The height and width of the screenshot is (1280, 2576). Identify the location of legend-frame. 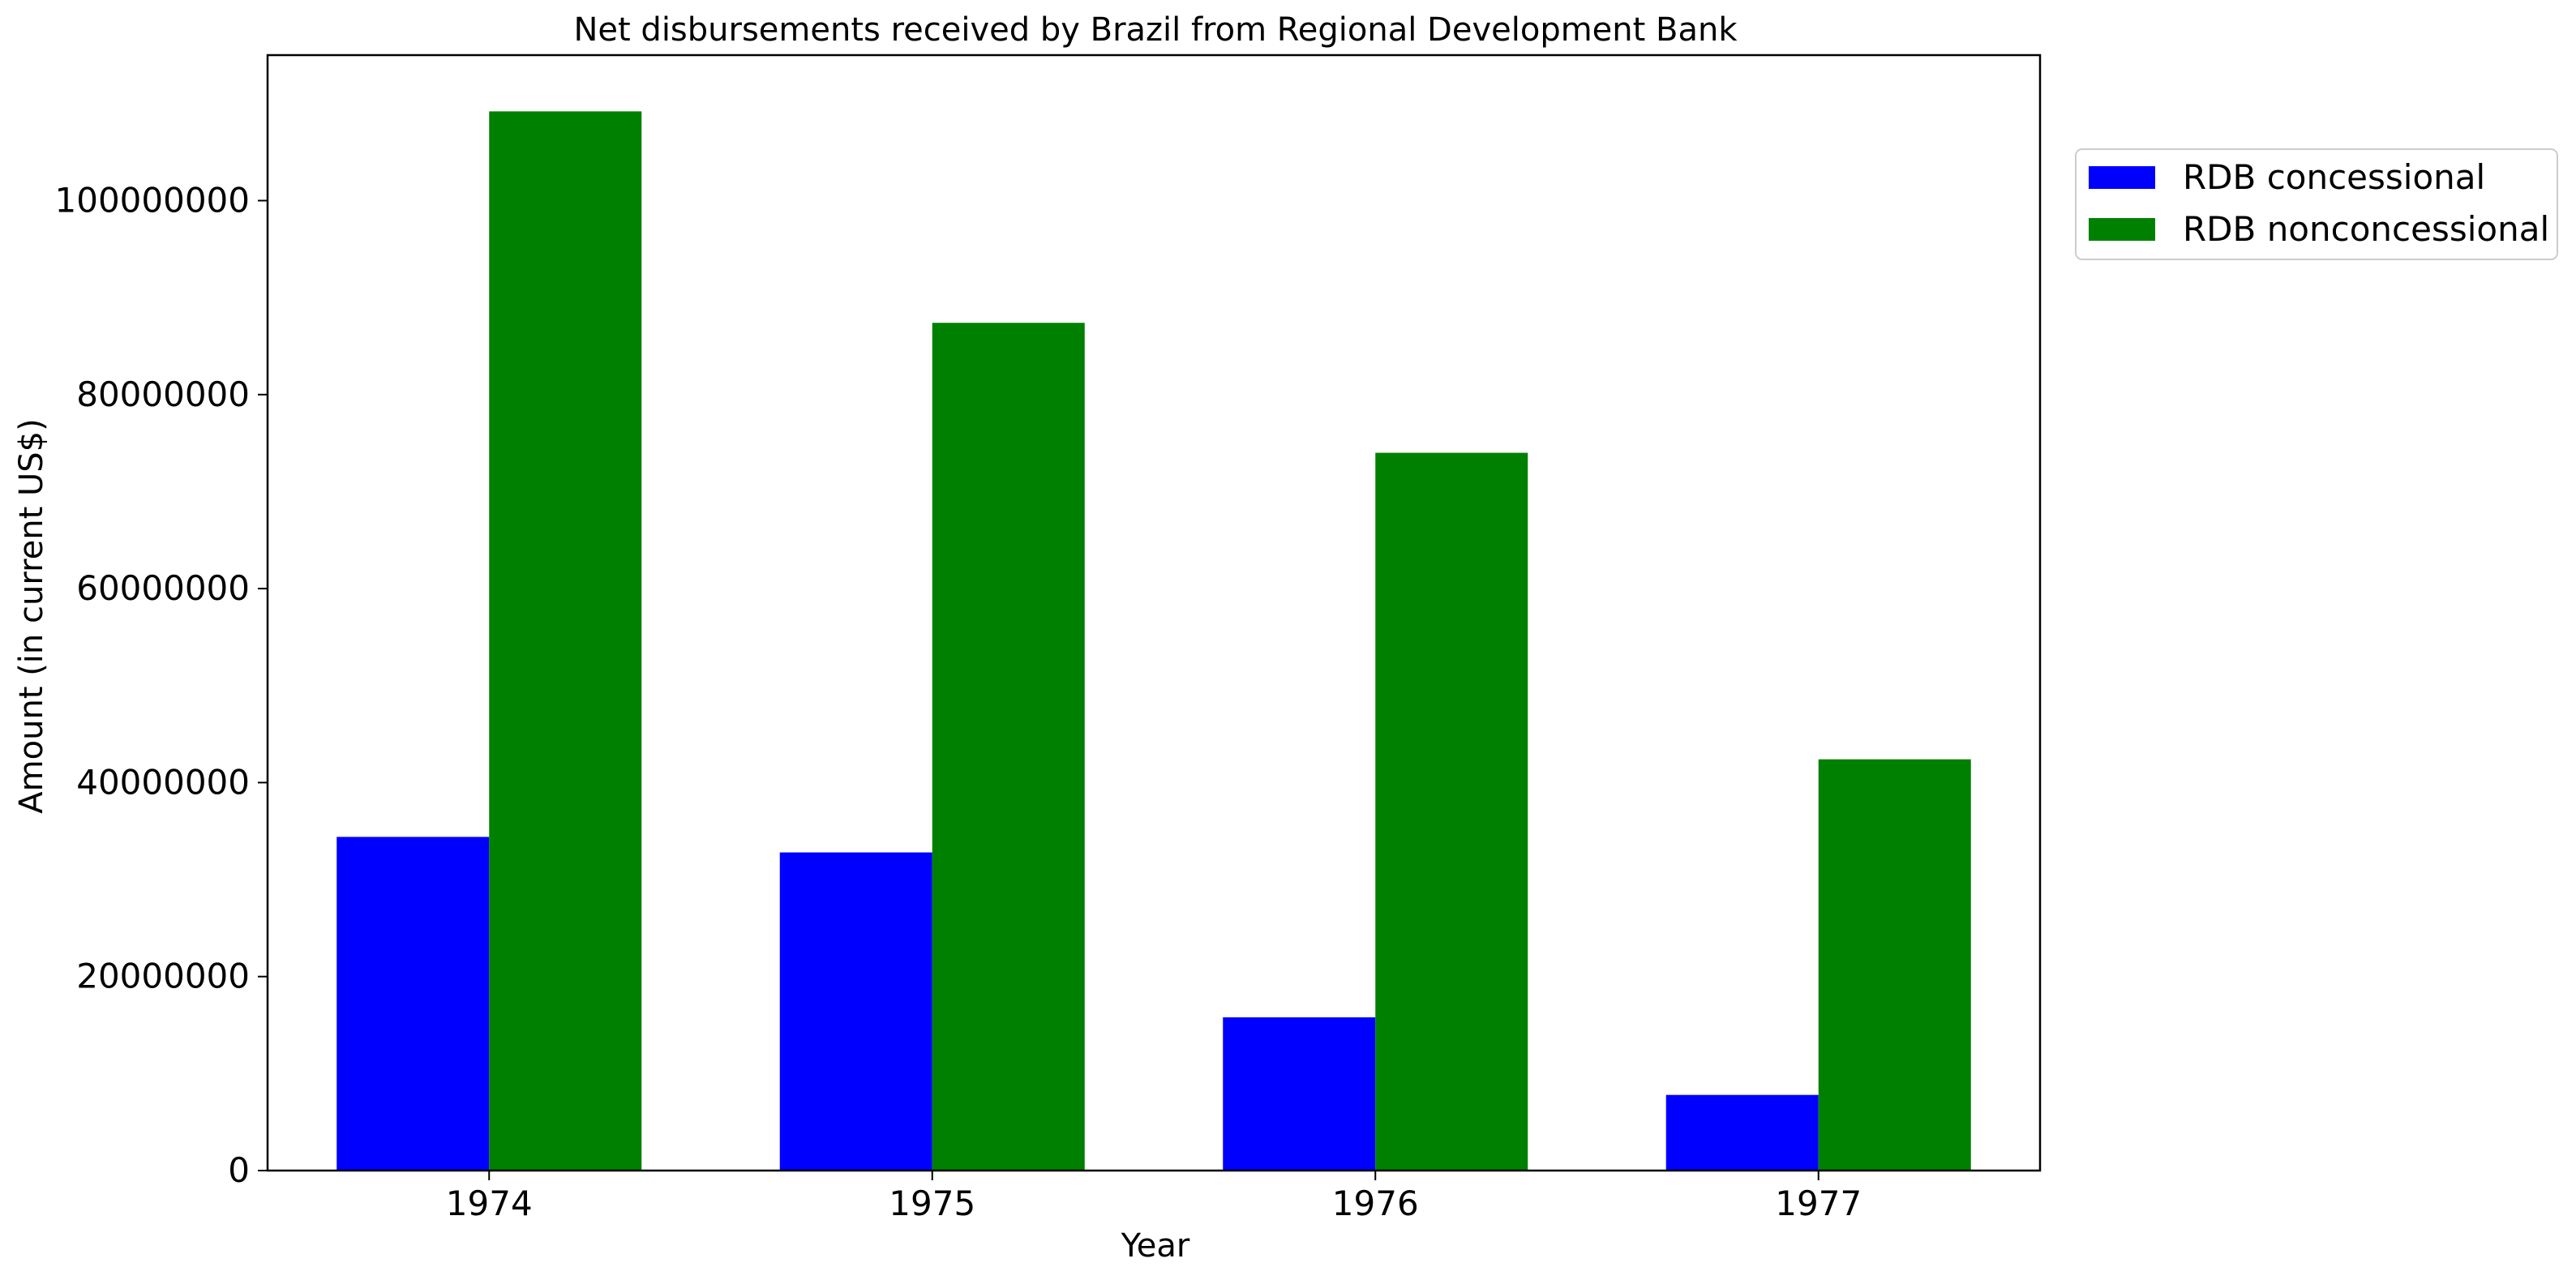
(2316, 204).